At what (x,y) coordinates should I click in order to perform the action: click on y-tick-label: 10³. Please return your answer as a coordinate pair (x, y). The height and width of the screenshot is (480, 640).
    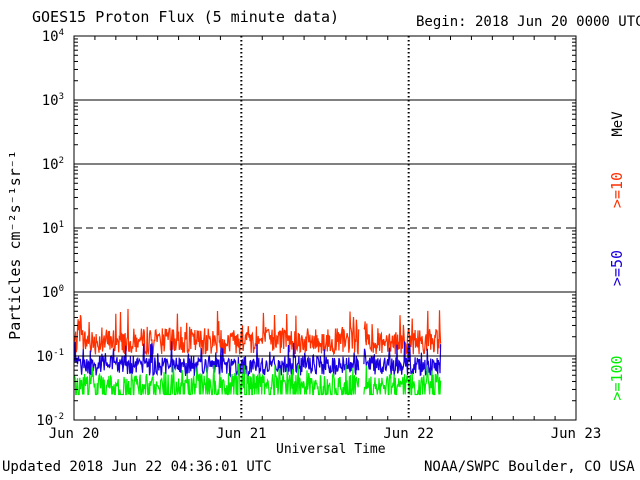
    Looking at the image, I should click on (53, 100).